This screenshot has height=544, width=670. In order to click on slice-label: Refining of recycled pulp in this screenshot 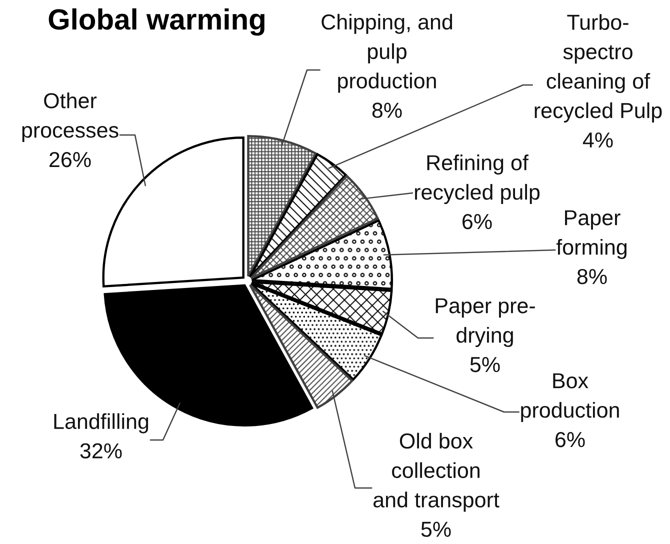, I will do `click(477, 179)`.